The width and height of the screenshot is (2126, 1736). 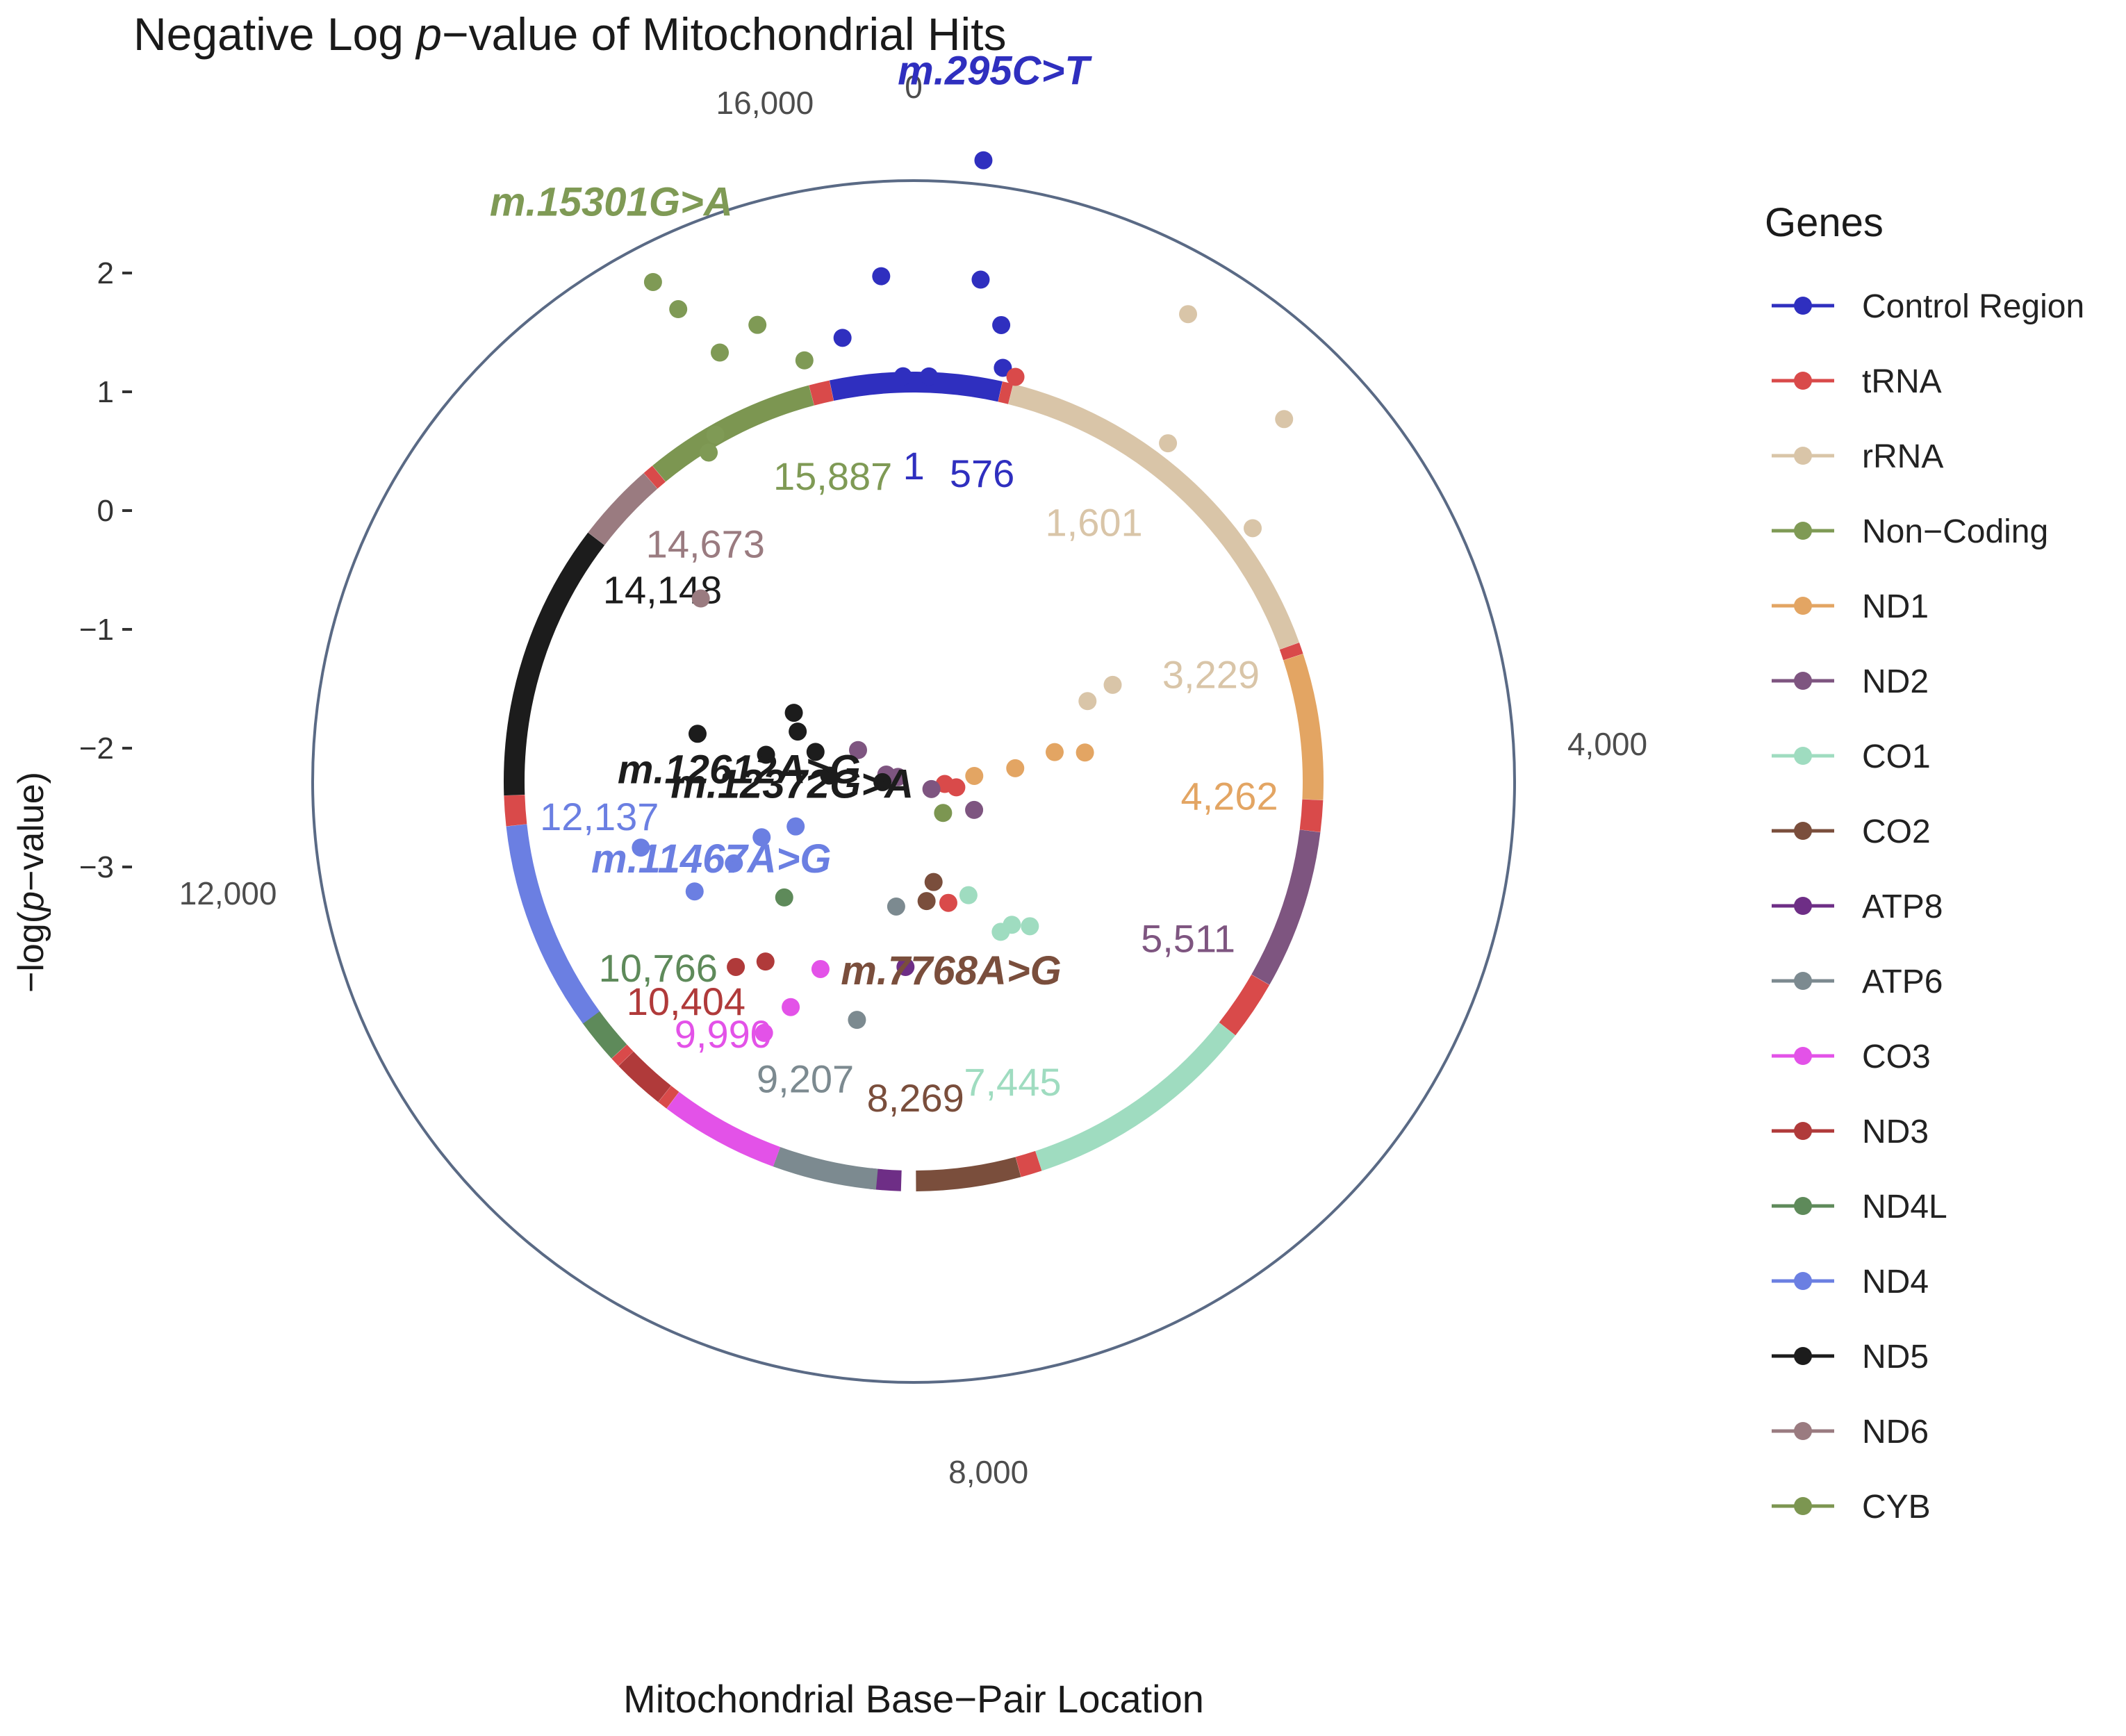 I want to click on legend-label: tRNA, so click(x=1902, y=381).